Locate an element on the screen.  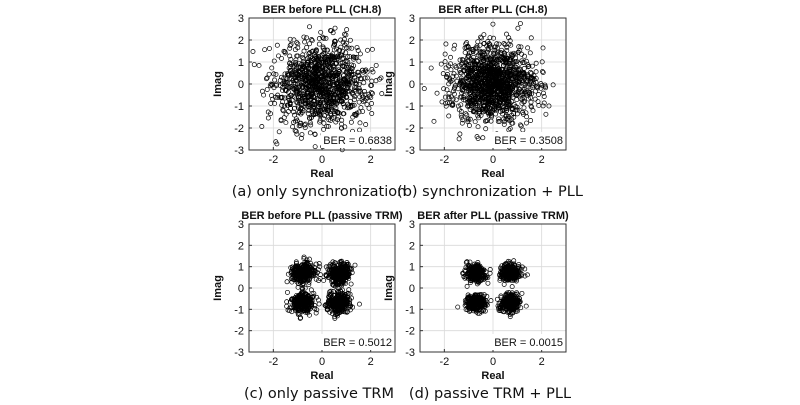
x-tick-label: 2 is located at coordinates (542, 160).